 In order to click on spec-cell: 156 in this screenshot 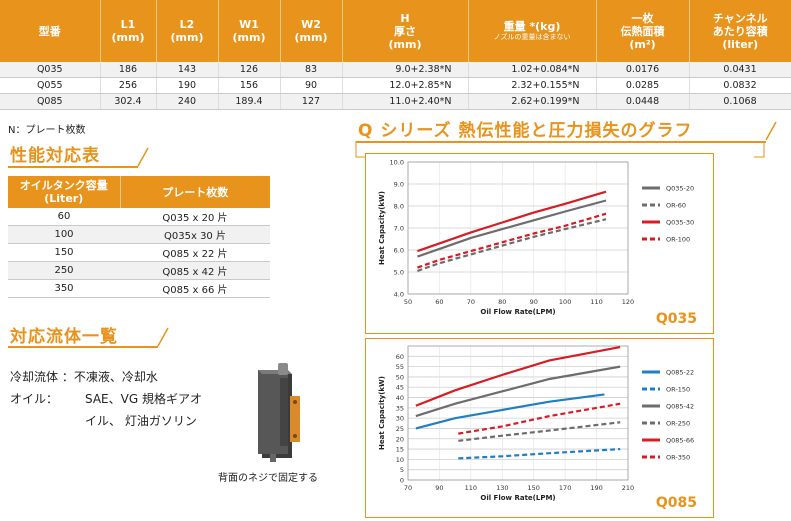, I will do `click(249, 85)`.